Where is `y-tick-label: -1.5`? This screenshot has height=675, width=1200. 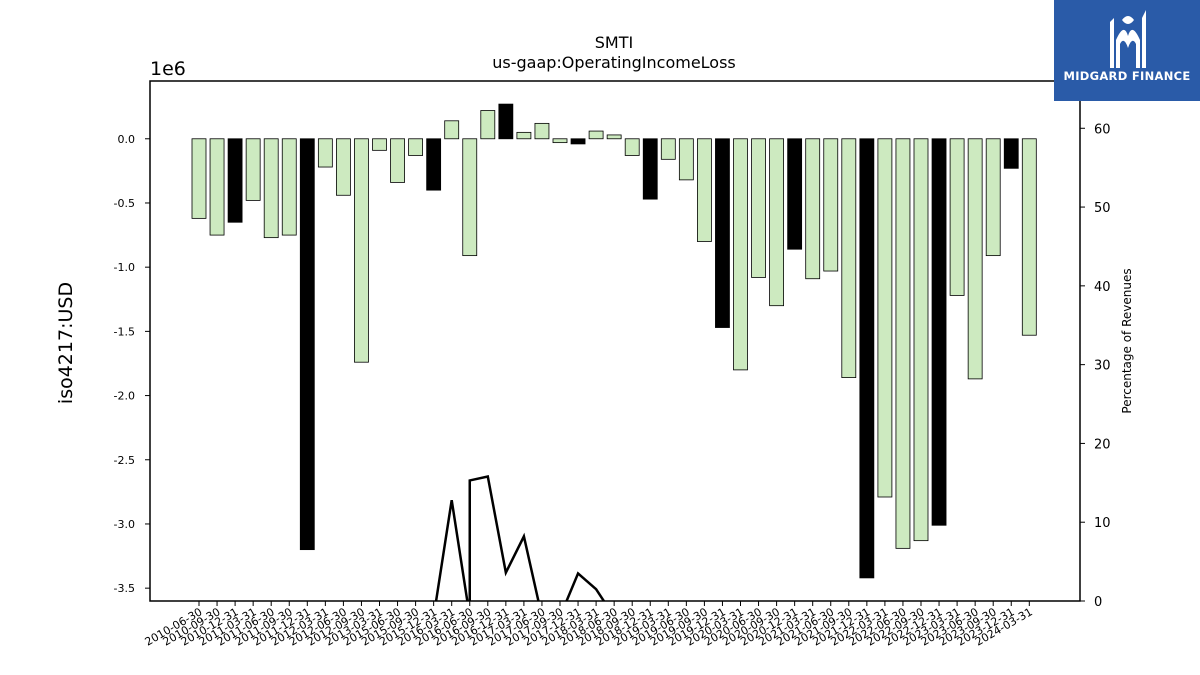 y-tick-label: -1.5 is located at coordinates (124, 331).